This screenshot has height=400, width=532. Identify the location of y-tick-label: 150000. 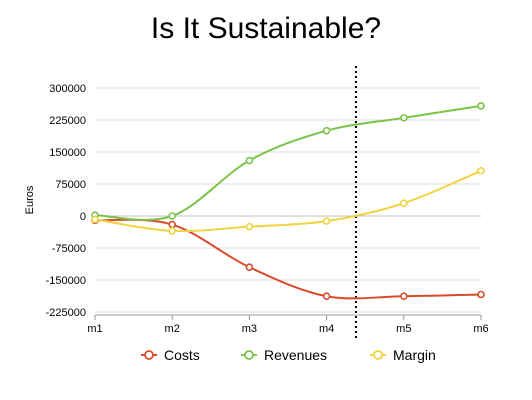
(67, 153).